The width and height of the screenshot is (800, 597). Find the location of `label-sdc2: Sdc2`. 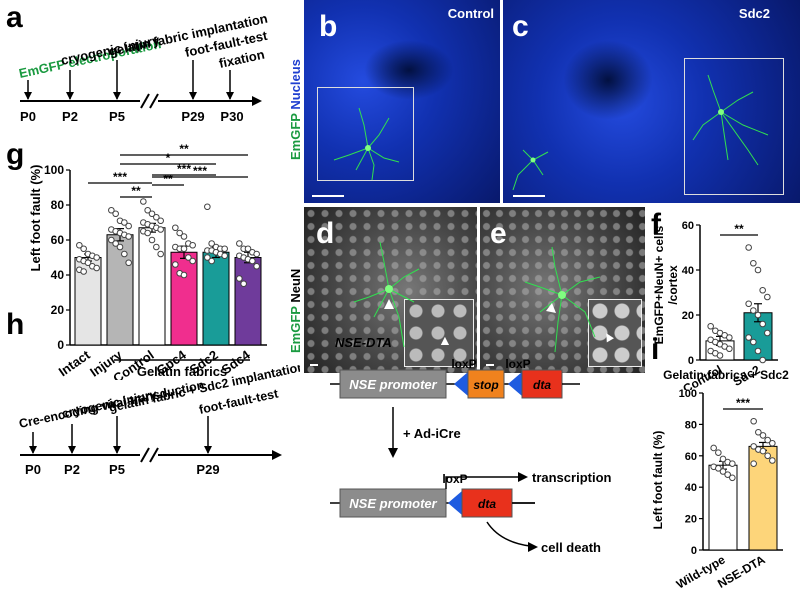

label-sdc2: Sdc2 is located at coordinates (754, 13).